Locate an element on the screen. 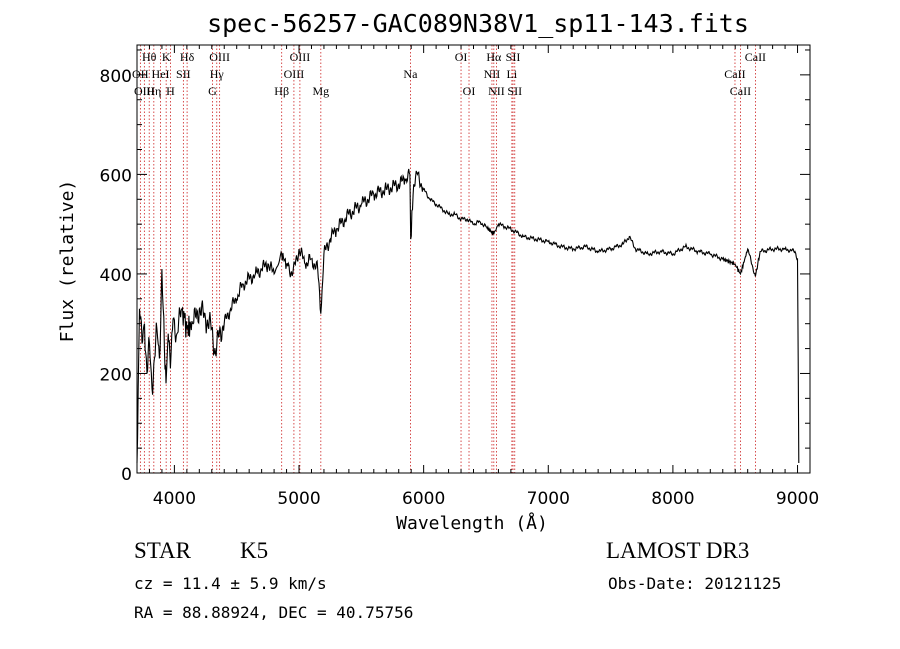  line-label: G is located at coordinates (212, 91).